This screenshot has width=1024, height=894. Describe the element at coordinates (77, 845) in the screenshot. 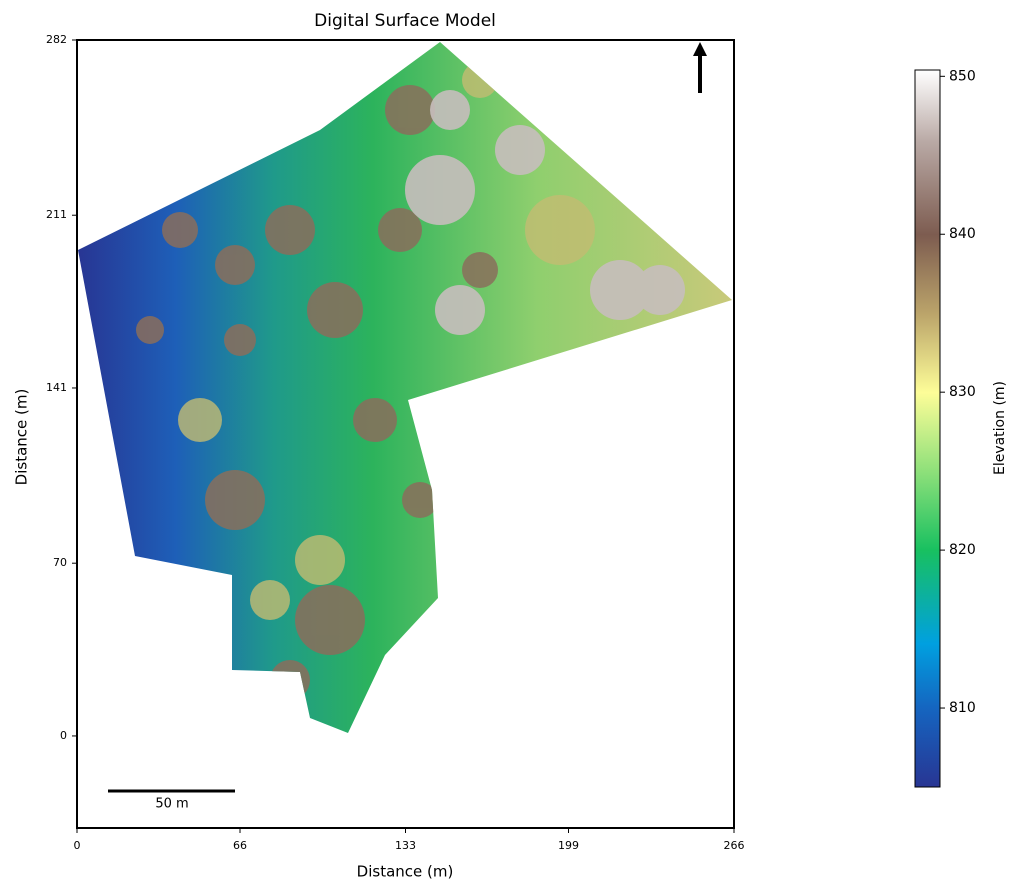

I see `x-tick-label: 0` at that location.